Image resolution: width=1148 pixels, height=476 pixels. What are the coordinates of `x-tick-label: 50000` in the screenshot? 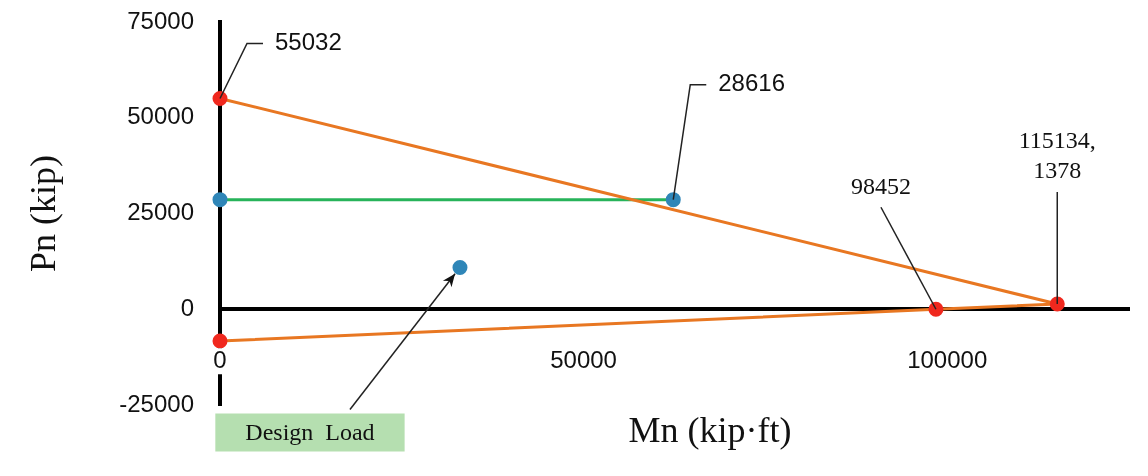 It's located at (583, 359).